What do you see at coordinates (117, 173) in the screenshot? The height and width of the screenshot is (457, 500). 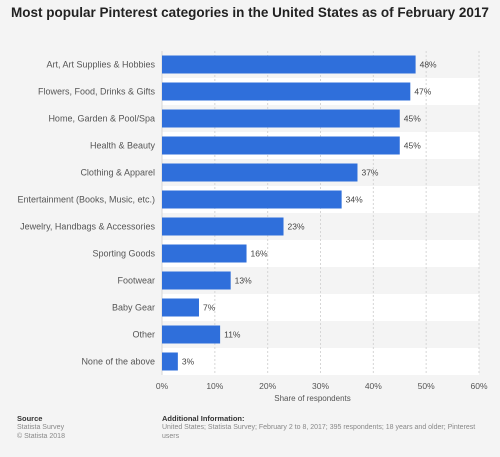 I see `category-label: Clothing & Apparel` at bounding box center [117, 173].